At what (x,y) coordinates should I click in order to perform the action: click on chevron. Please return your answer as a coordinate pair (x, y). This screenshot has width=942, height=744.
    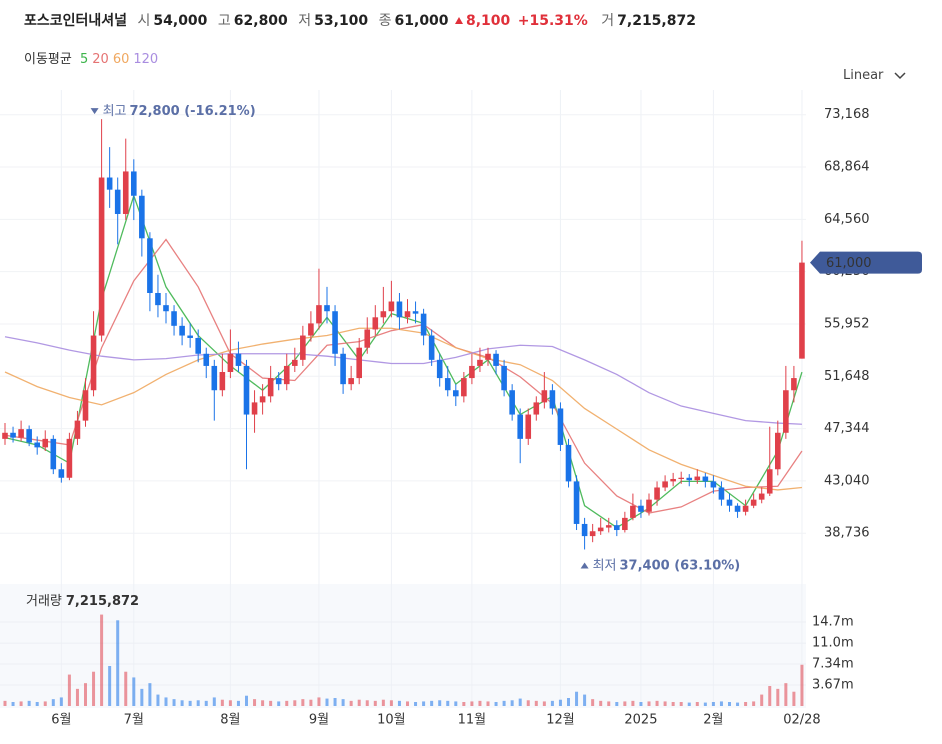
    Looking at the image, I should click on (900, 75).